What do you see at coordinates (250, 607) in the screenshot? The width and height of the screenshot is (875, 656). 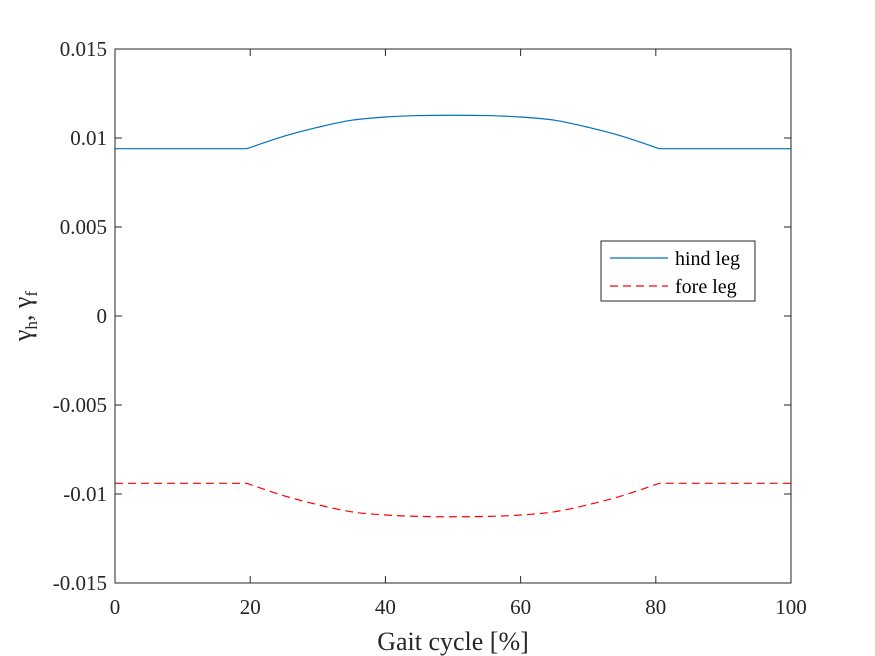 I see `x-tick-label: 20` at bounding box center [250, 607].